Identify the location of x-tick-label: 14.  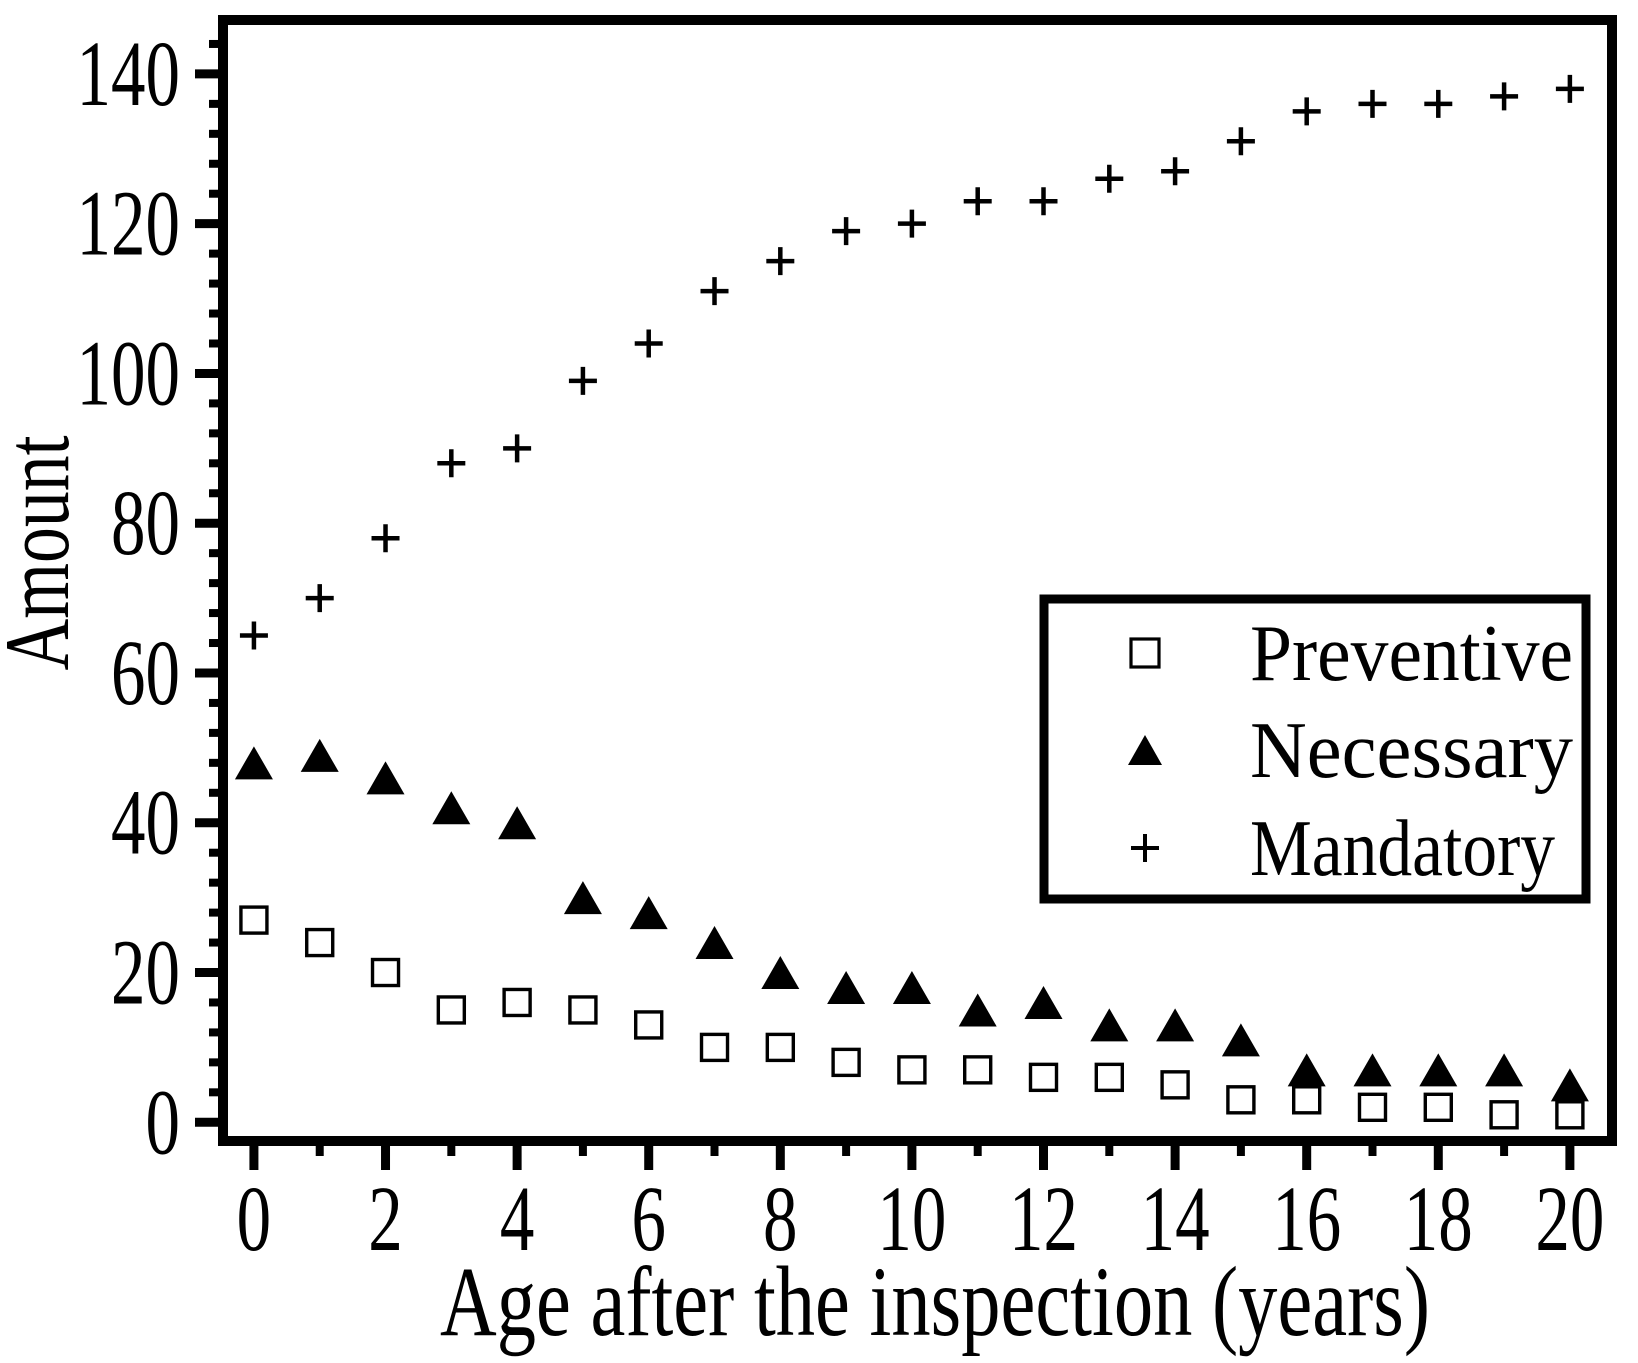
(1175, 1219).